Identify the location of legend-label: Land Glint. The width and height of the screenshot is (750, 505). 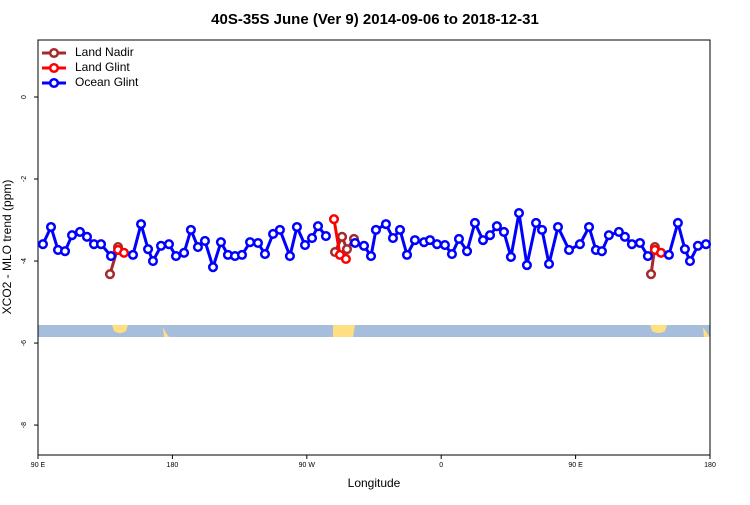
(102, 67).